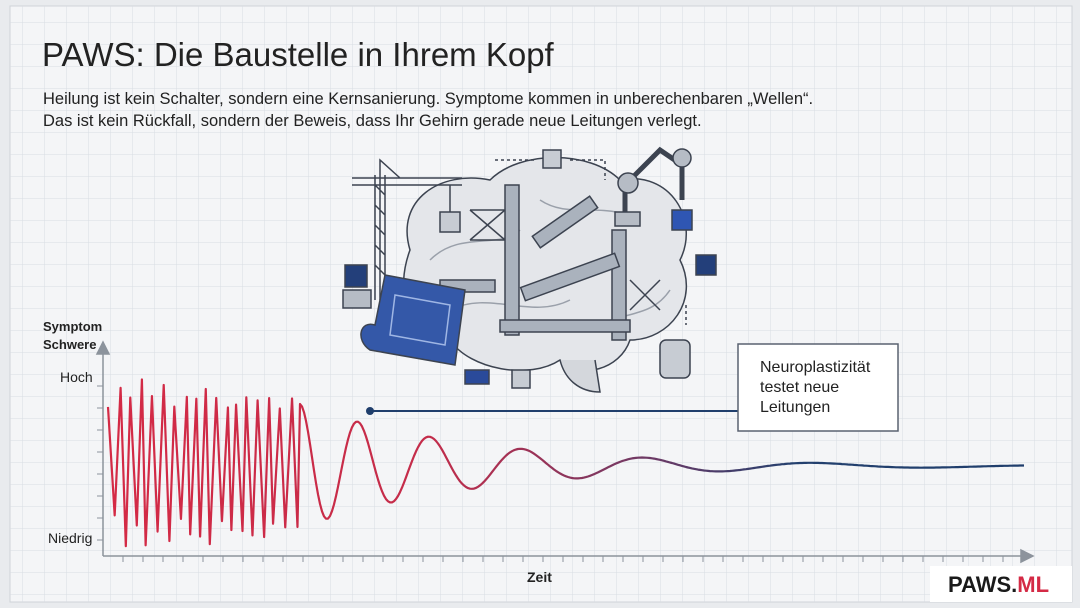 Image resolution: width=1080 pixels, height=608 pixels. Describe the element at coordinates (815, 367) in the screenshot. I see `callout-text: Neuroplastizität` at that location.